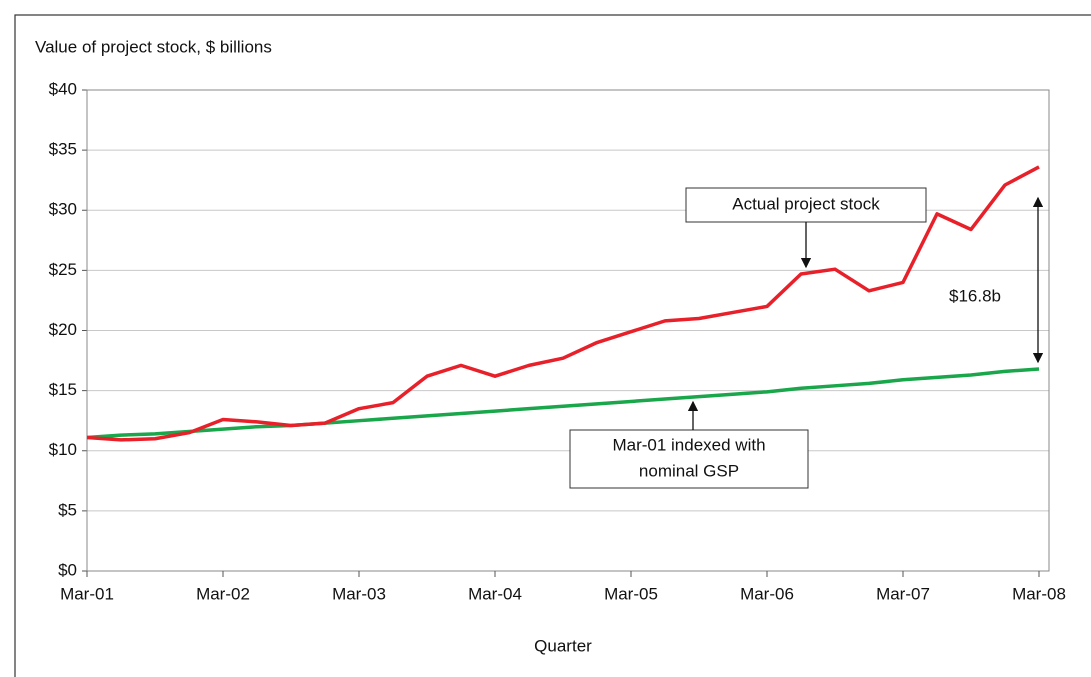  I want to click on annotation: Mar-01 indexed with, so click(688, 444).